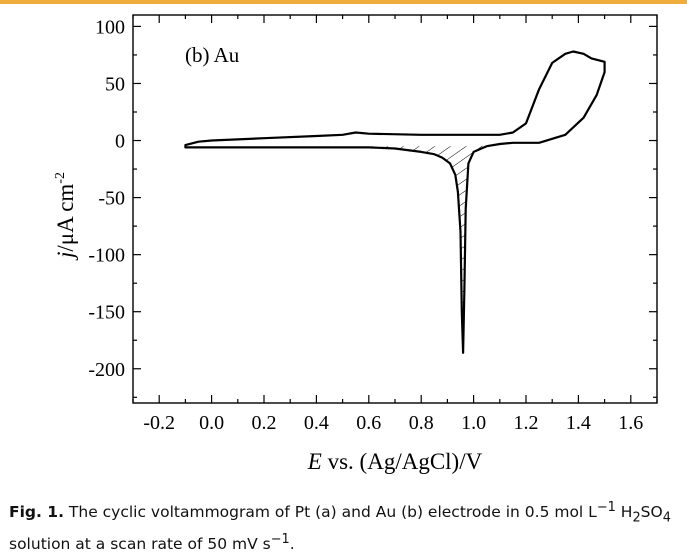  What do you see at coordinates (159, 423) in the screenshot?
I see `x-tick-label: -0.2` at bounding box center [159, 423].